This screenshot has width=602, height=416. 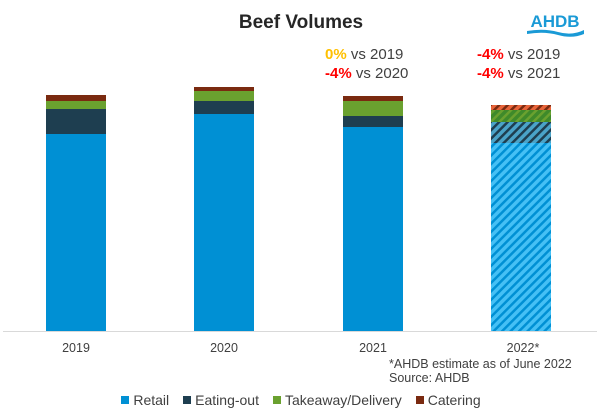 What do you see at coordinates (76, 121) in the screenshot?
I see `bar-eating-out-2019` at bounding box center [76, 121].